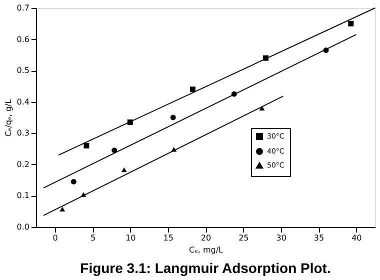 Image resolution: width=380 pixels, height=280 pixels. What do you see at coordinates (23, 227) in the screenshot?
I see `y-tick-label: 0.0` at bounding box center [23, 227].